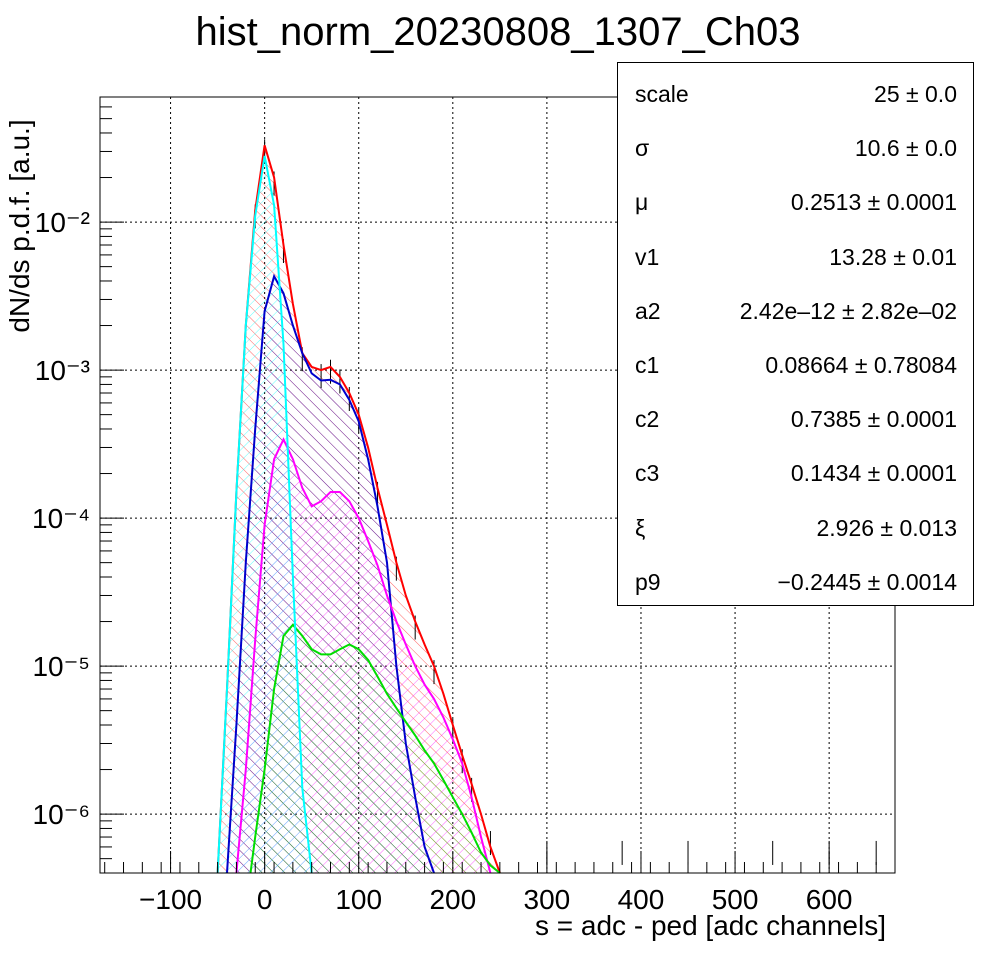 The height and width of the screenshot is (972, 996). I want to click on stat-row: v1 13.28 ± 0.01, so click(795, 257).